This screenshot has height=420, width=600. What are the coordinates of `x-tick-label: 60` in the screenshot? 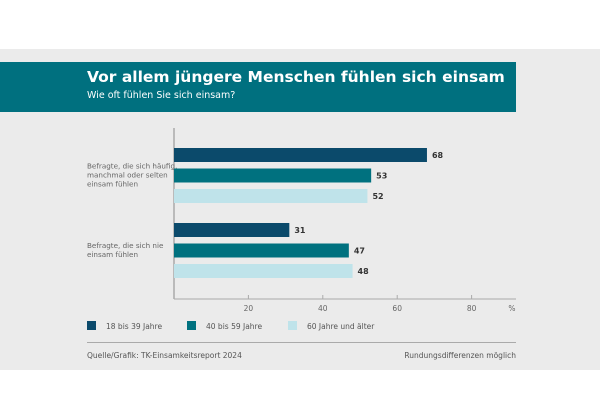 It's located at (397, 308).